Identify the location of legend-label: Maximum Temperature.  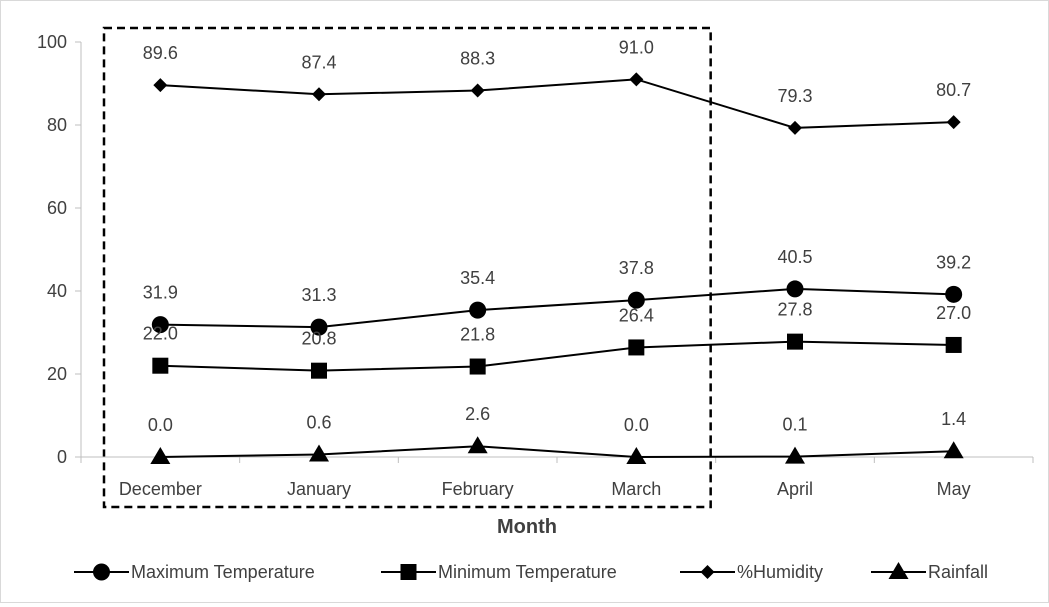
(223, 572).